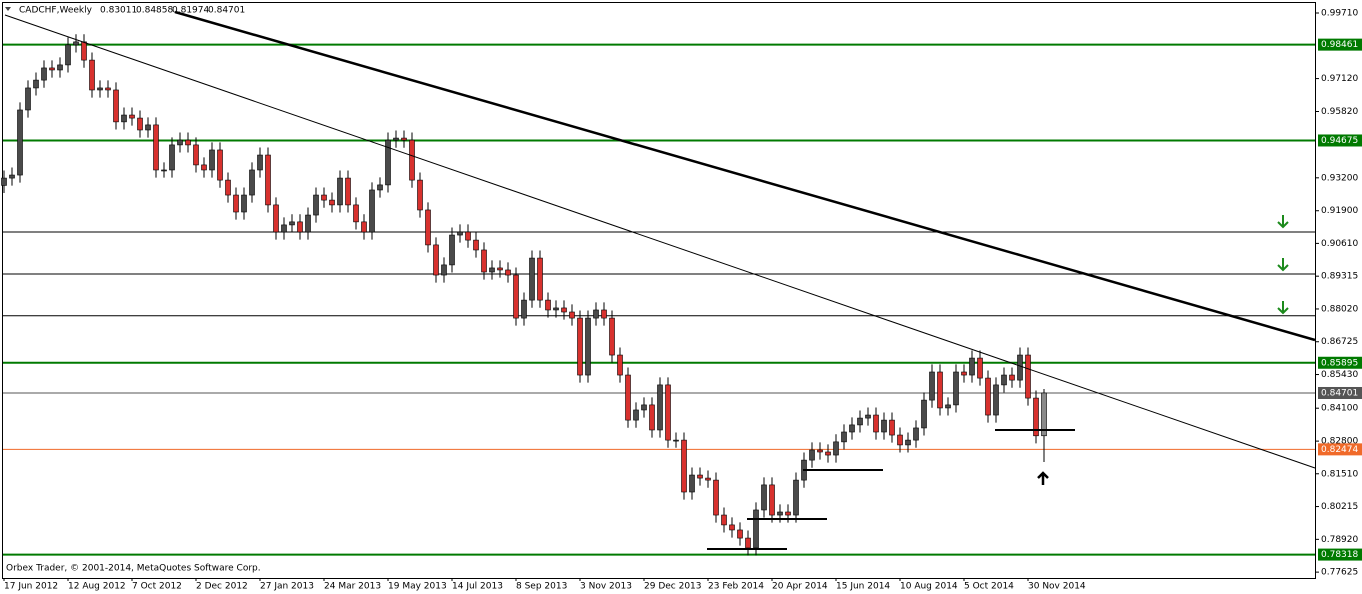 This screenshot has height=594, width=1362. I want to click on y-tick-label: 0.99710, so click(1339, 14).